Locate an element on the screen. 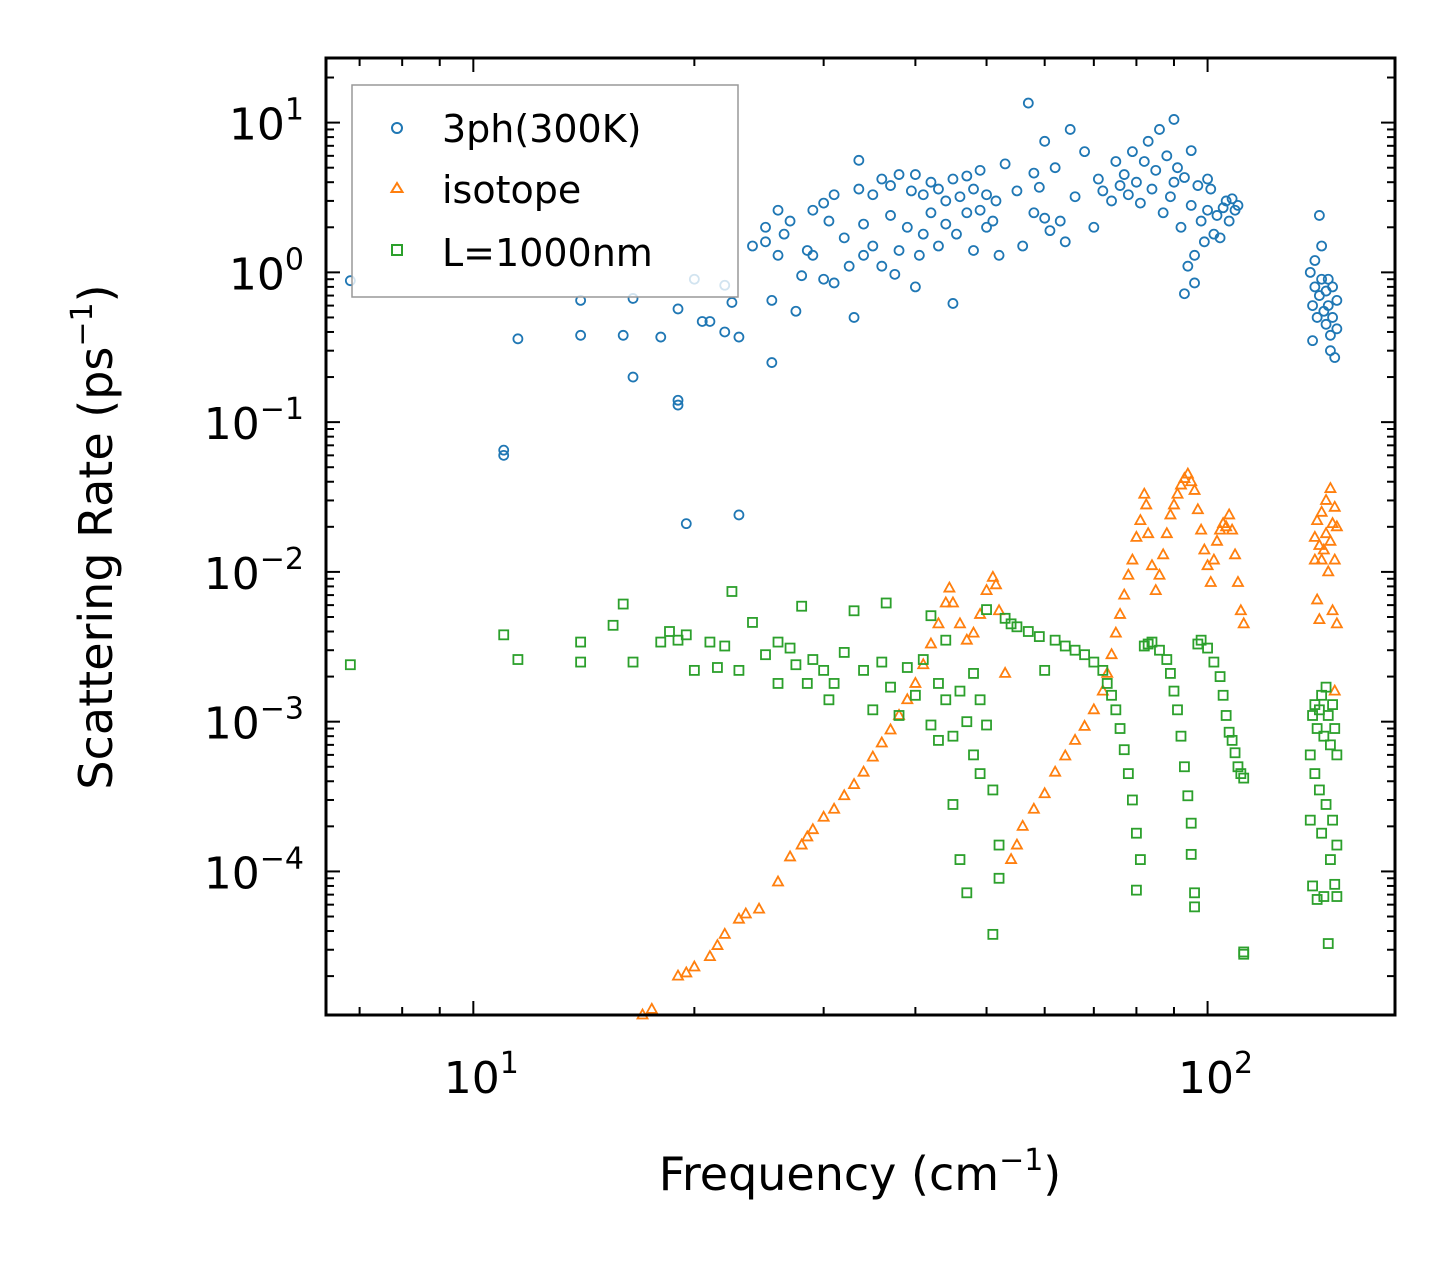  legend-frame is located at coordinates (545, 191).